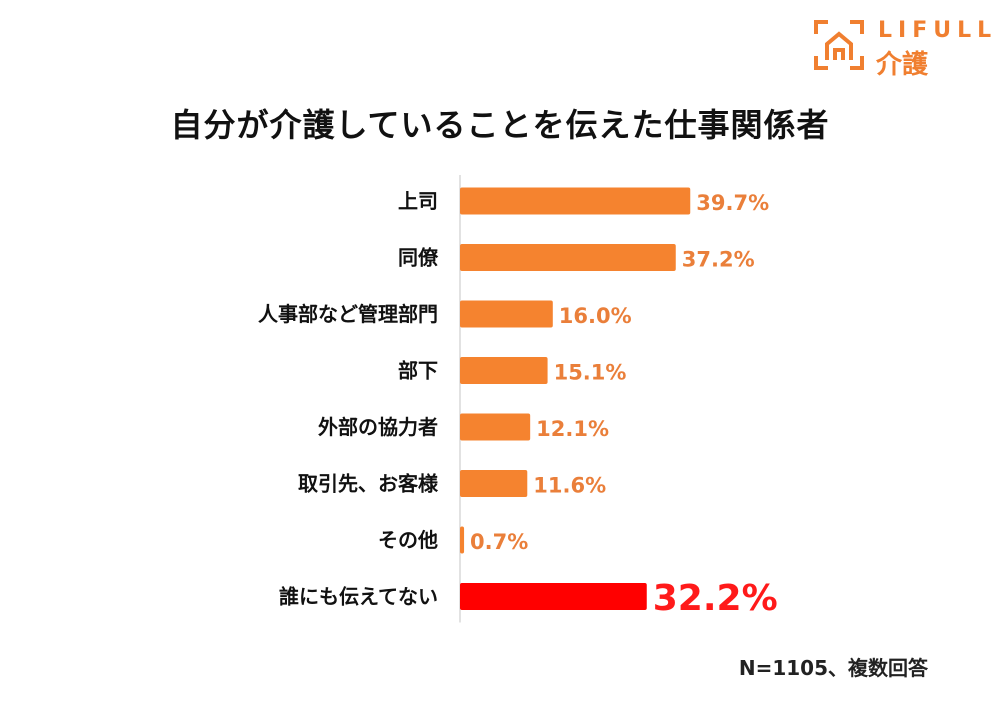 The height and width of the screenshot is (707, 1000). Describe the element at coordinates (732, 203) in the screenshot. I see `value-label: 39.7%` at that location.